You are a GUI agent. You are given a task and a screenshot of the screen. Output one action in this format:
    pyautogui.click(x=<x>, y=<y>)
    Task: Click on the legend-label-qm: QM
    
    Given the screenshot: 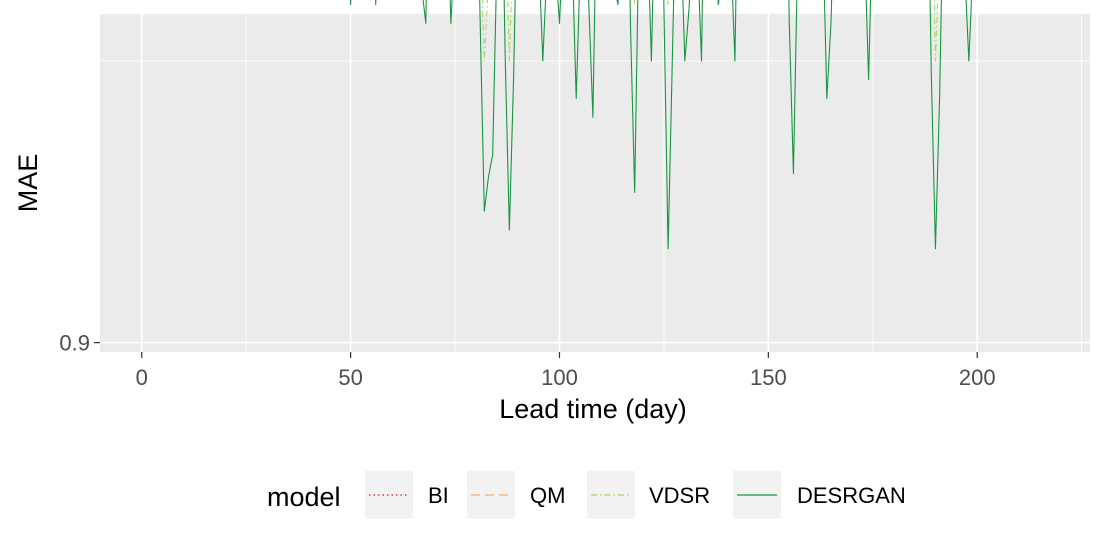 What is the action you would take?
    pyautogui.click(x=547, y=495)
    